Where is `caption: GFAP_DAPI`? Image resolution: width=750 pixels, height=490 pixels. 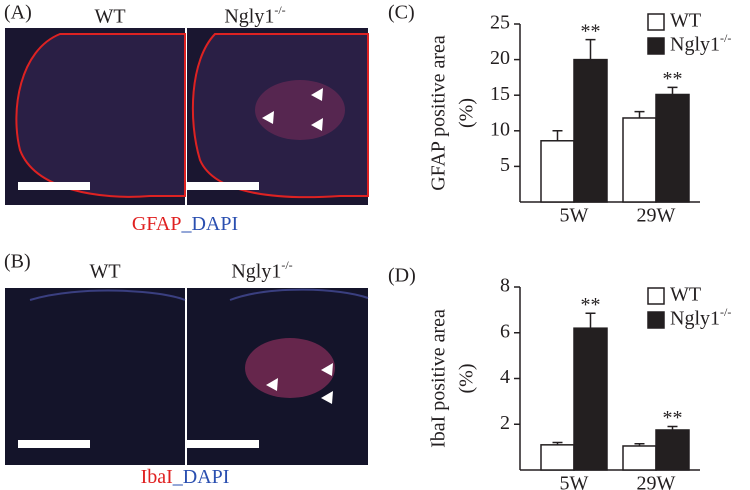 caption: GFAP_DAPI is located at coordinates (185, 224).